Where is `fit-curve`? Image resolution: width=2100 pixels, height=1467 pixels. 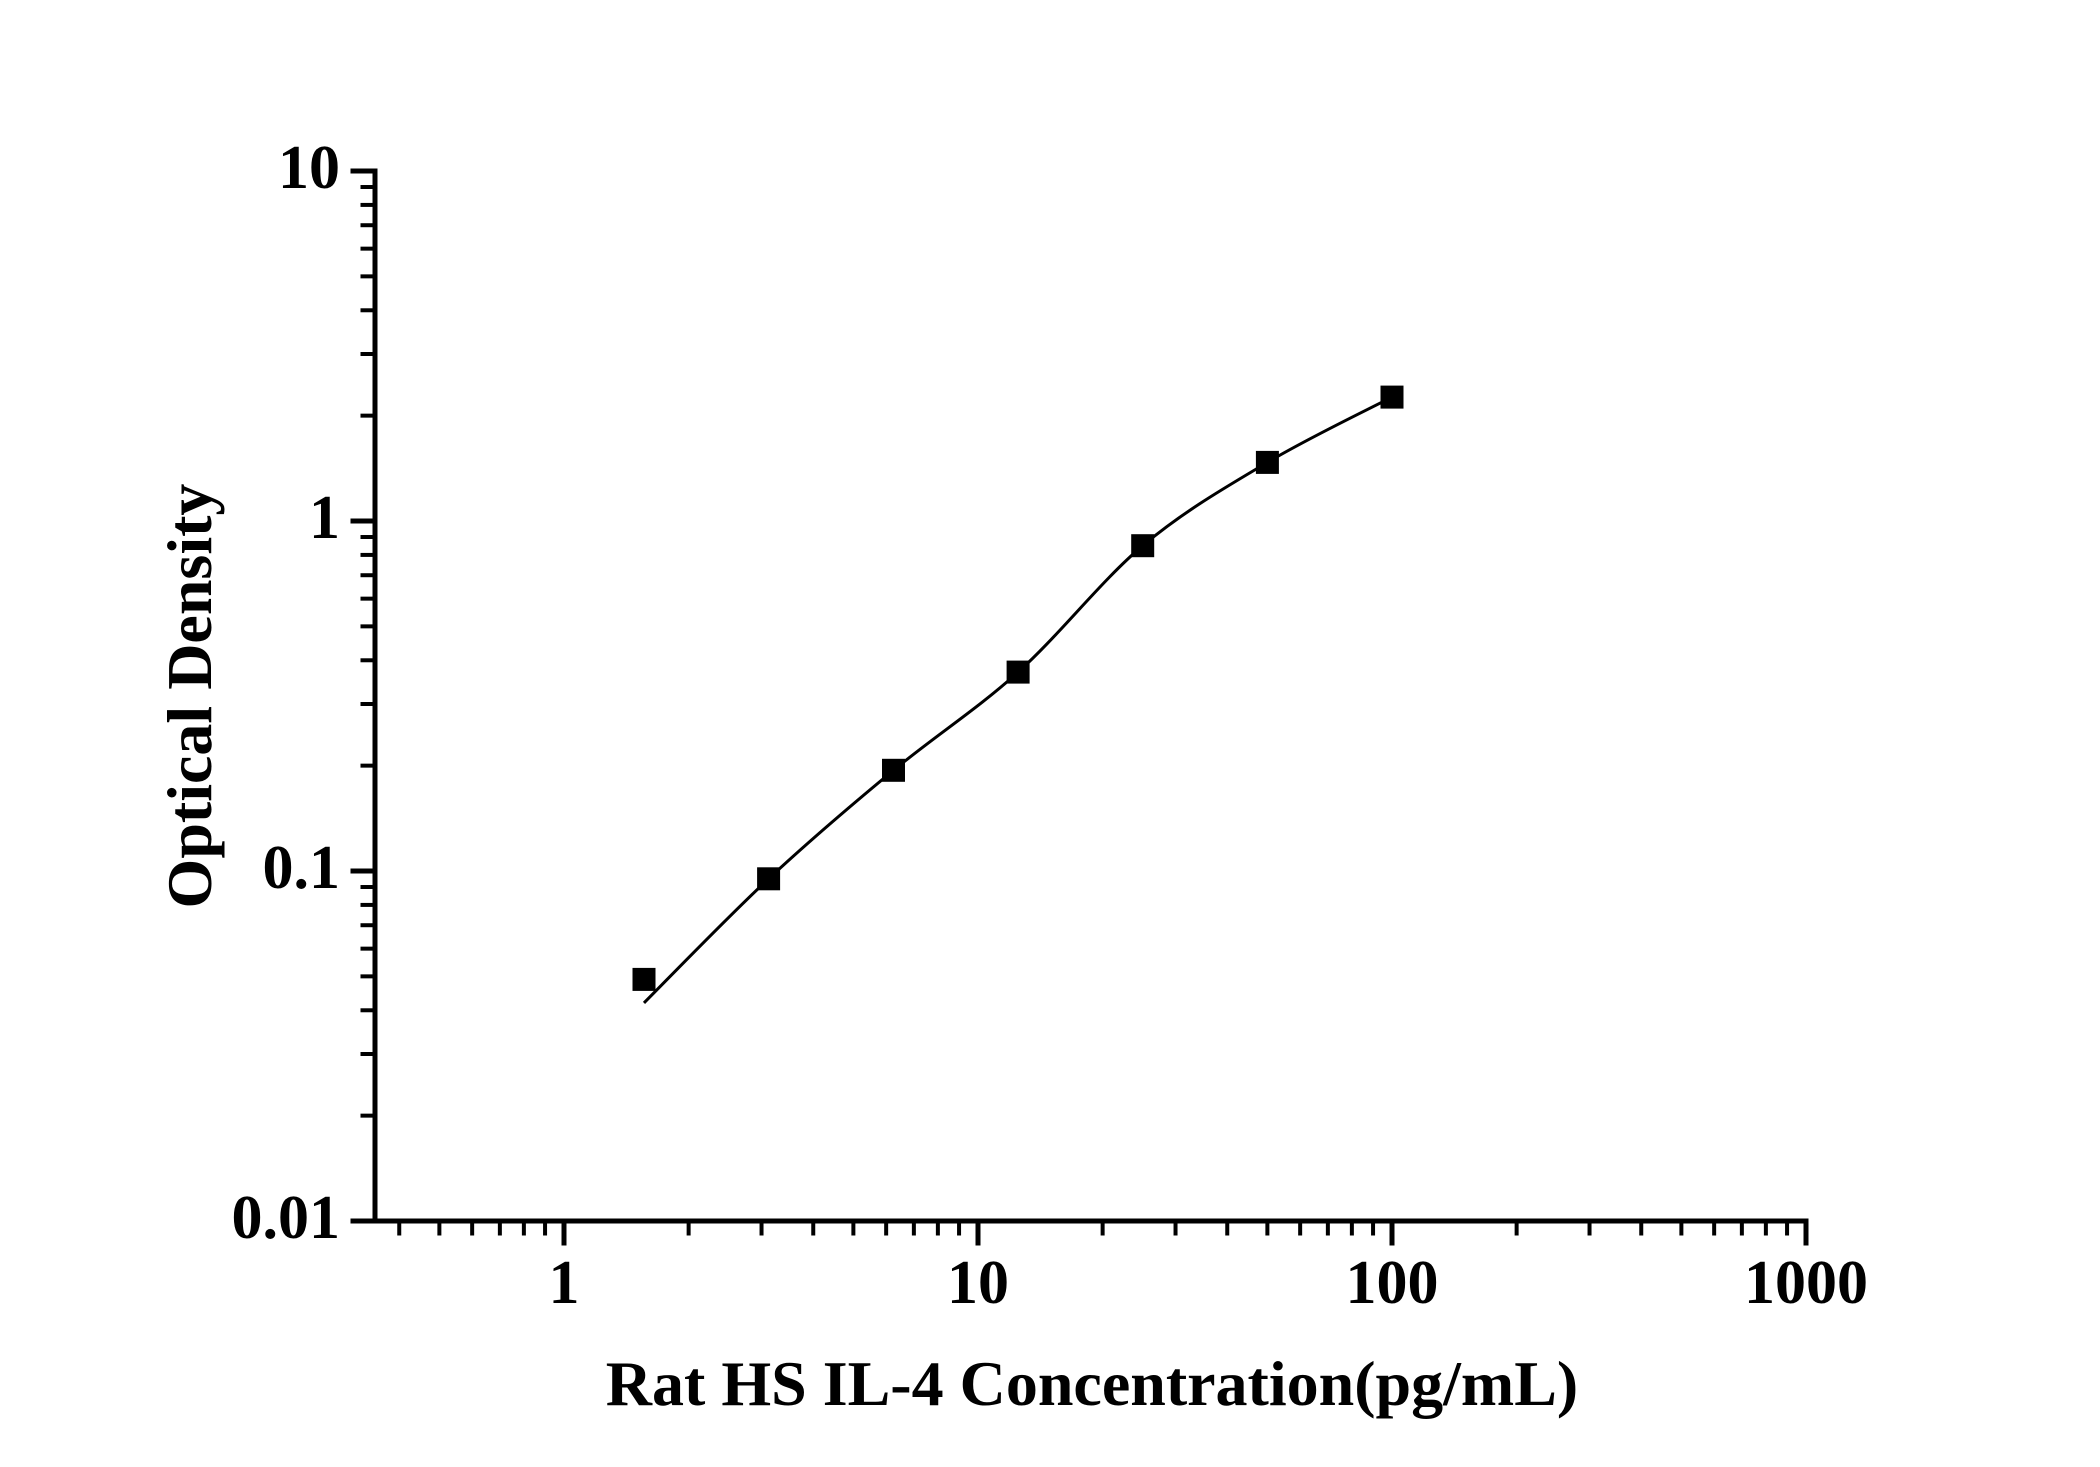 fit-curve is located at coordinates (1017, 699).